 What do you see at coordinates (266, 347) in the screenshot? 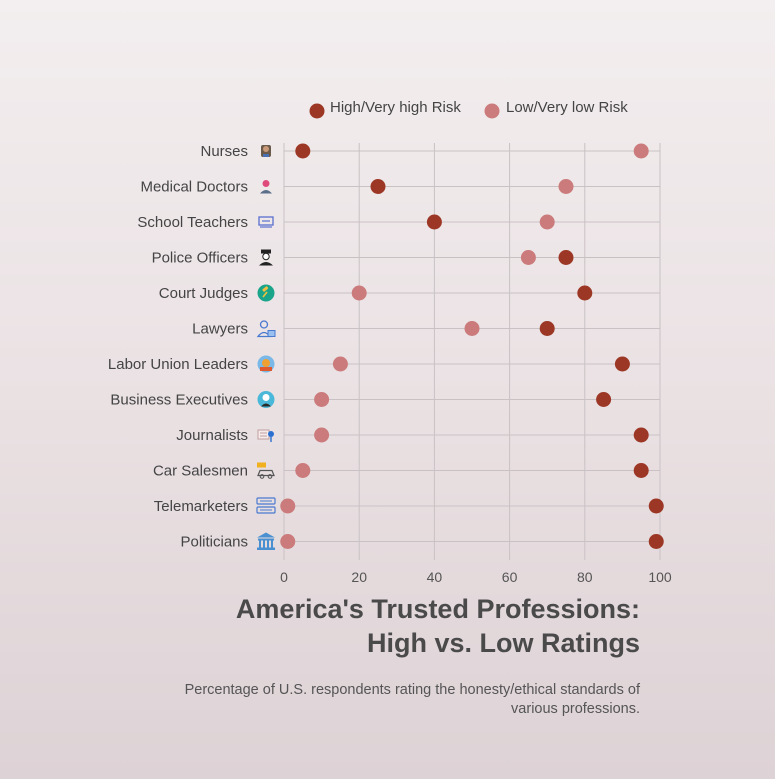
I see `category-icons` at bounding box center [266, 347].